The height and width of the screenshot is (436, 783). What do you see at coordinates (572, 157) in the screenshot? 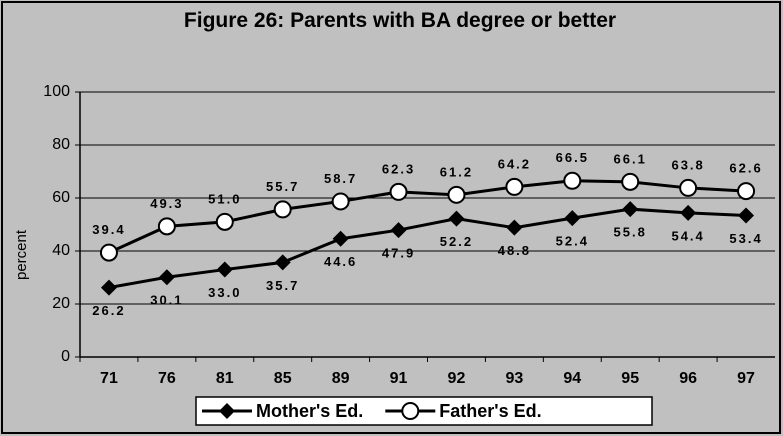
I see `data-label: 66.5` at bounding box center [572, 157].